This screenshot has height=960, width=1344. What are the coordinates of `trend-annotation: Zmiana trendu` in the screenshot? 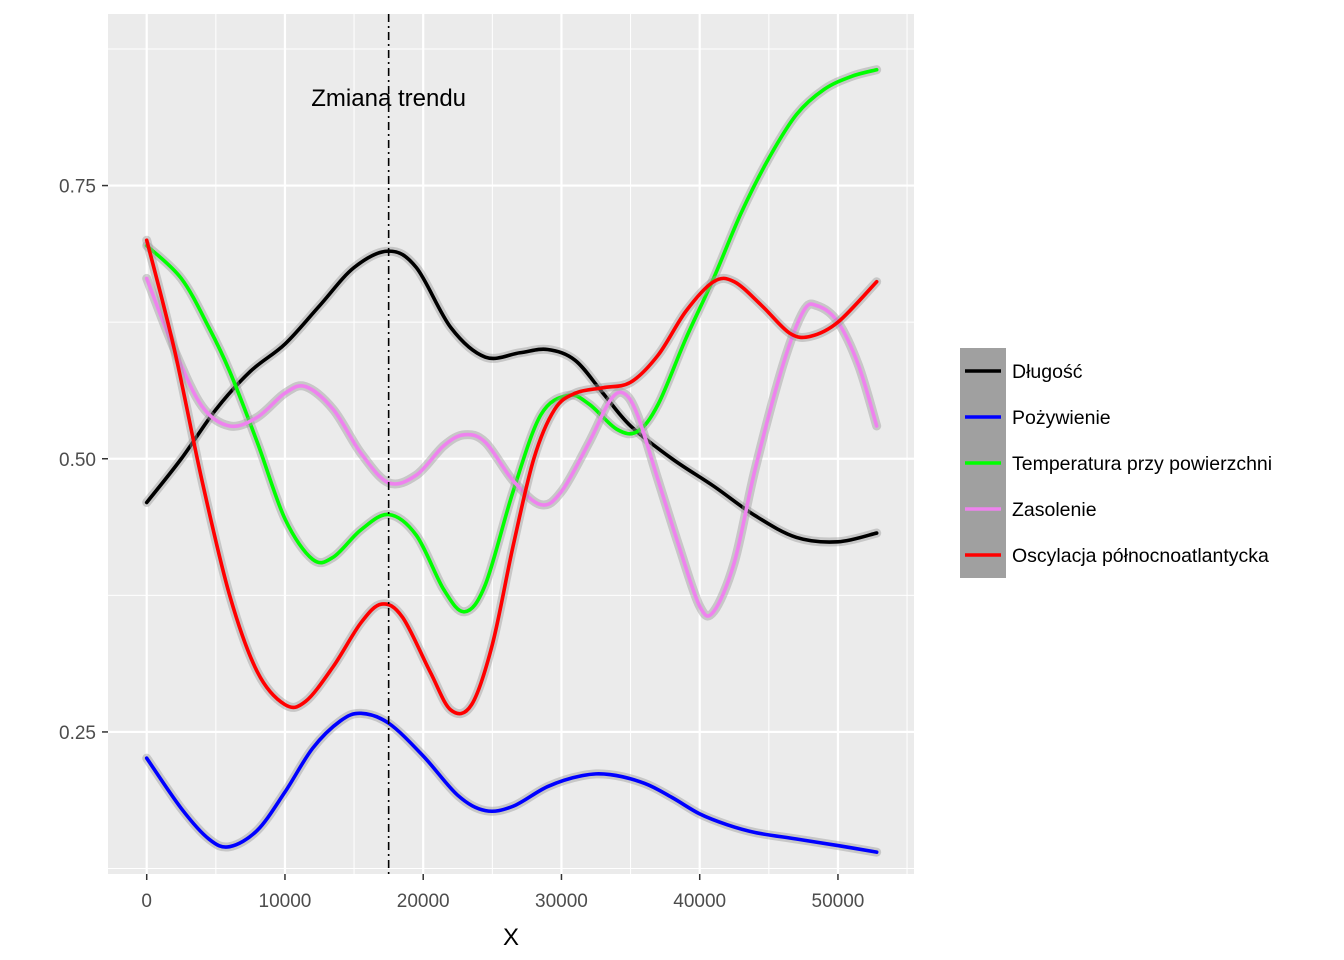 It's located at (388, 98).